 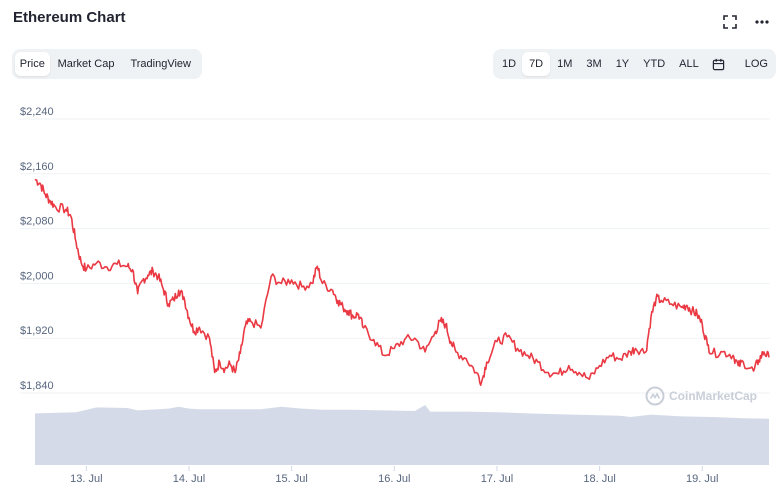 I want to click on range-tabs: 1D 7D 1M 3M 1Y YTD ALL LOG, so click(x=634, y=64).